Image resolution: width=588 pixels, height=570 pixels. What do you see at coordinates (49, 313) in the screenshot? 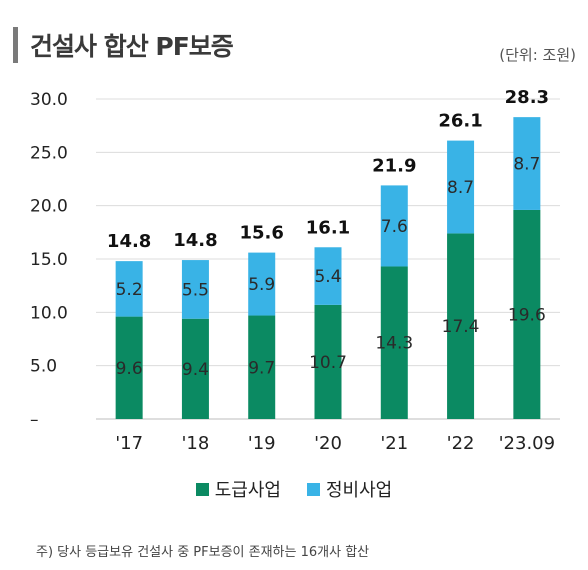
I see `y-tick-label: 10.0` at bounding box center [49, 313].